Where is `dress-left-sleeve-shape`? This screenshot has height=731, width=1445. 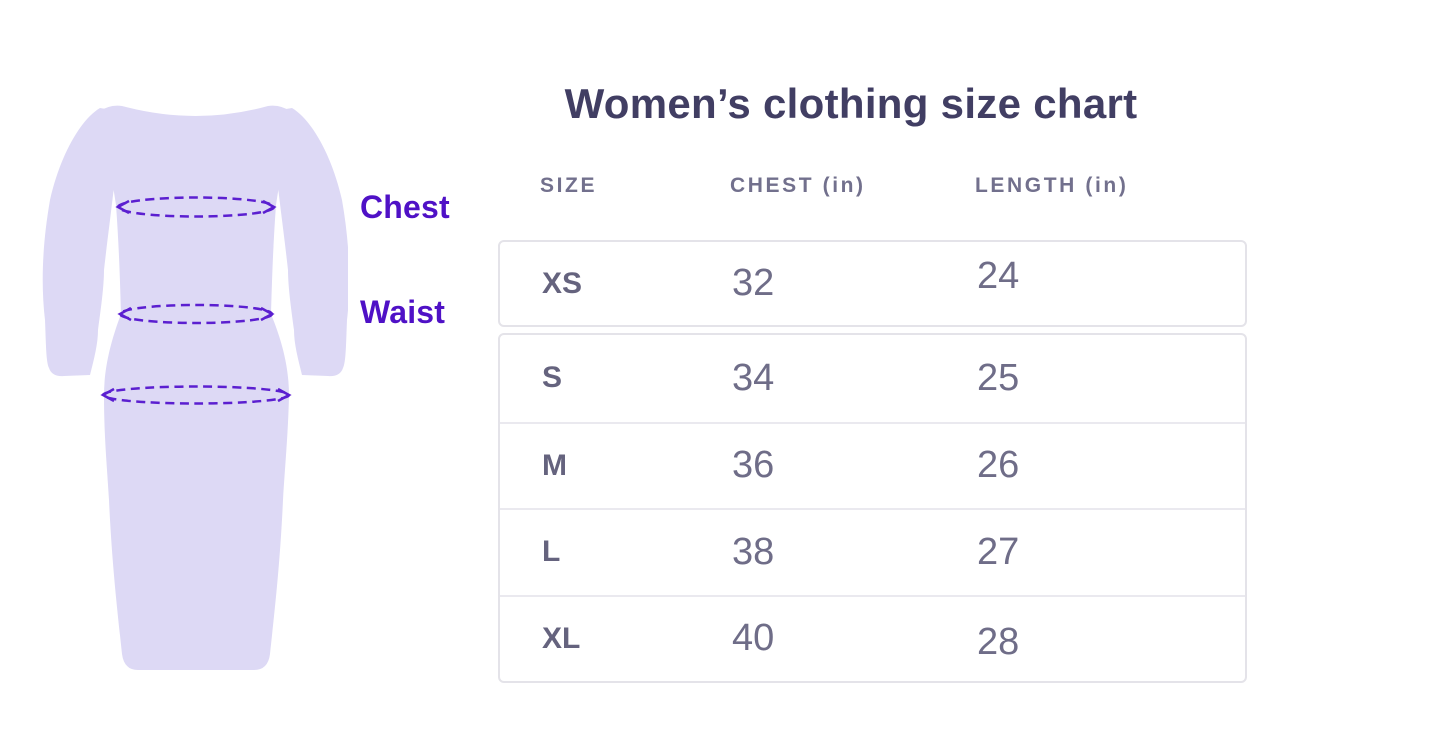
dress-left-sleeve-shape is located at coordinates (83, 242).